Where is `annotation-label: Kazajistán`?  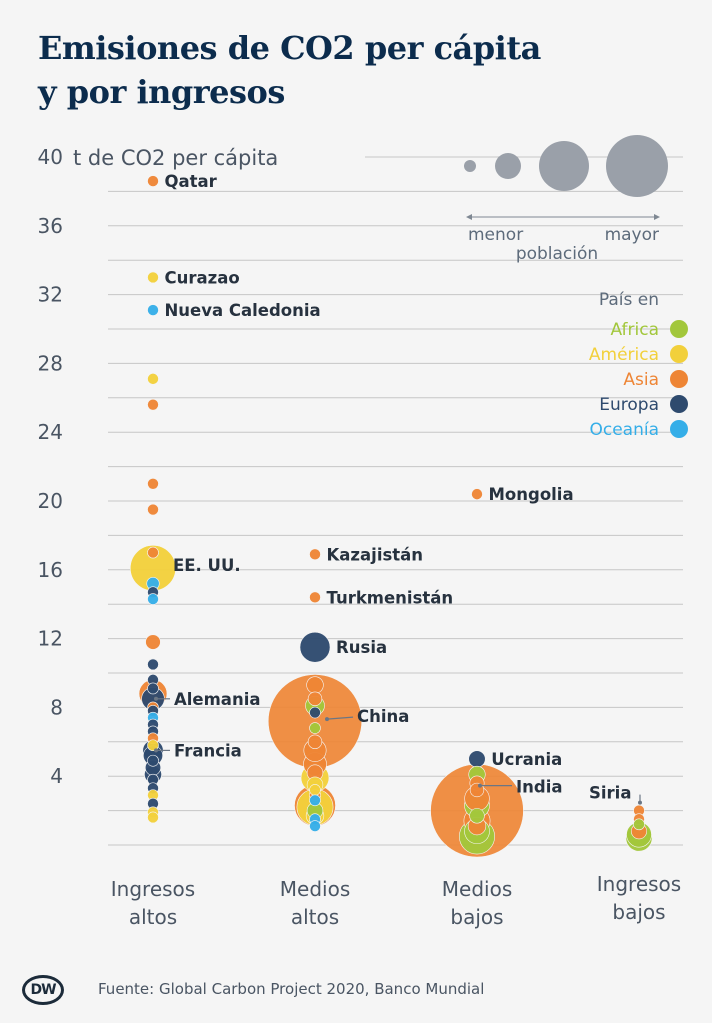
annotation-label: Kazajistán is located at coordinates (375, 554).